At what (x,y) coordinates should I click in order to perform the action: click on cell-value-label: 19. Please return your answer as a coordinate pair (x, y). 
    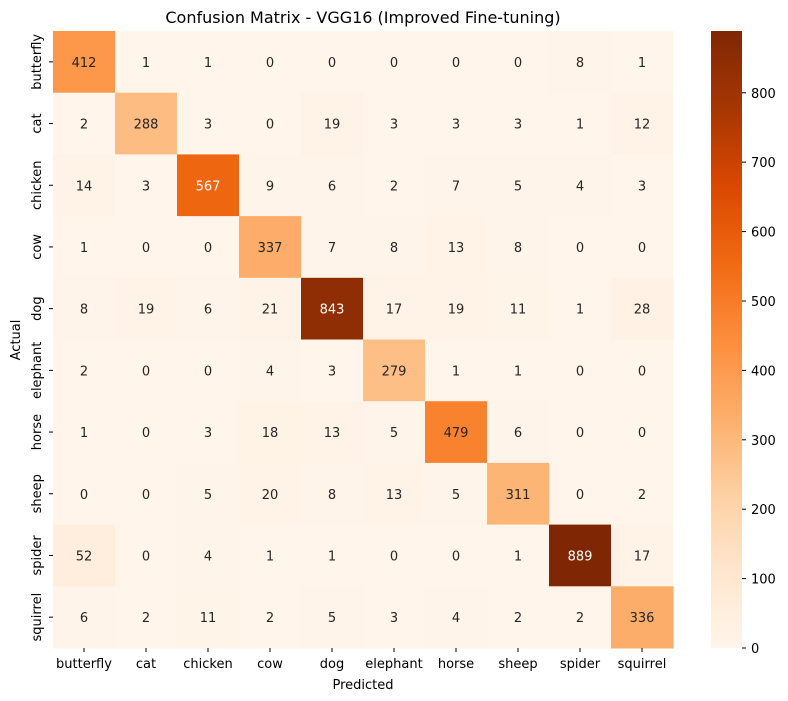
    Looking at the image, I should click on (146, 310).